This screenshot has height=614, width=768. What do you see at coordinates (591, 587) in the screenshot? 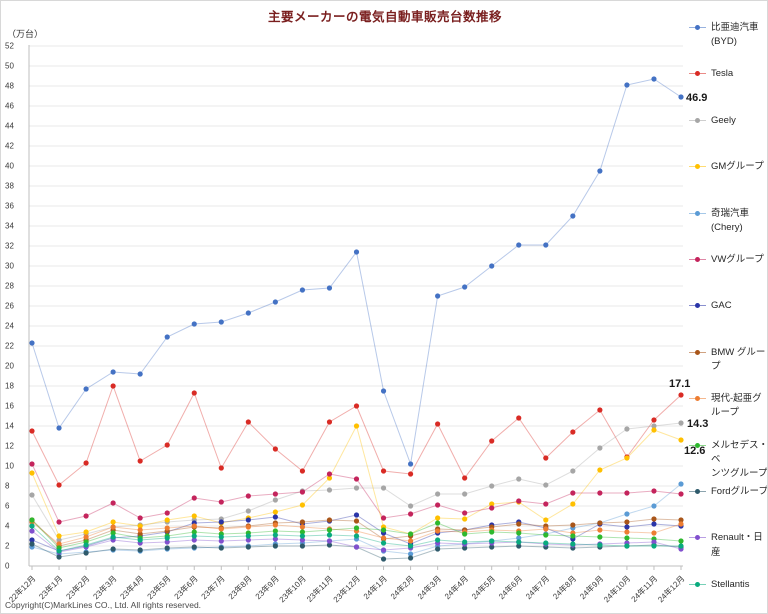
I see `x-tick-label: 24年9月` at bounding box center [591, 587].